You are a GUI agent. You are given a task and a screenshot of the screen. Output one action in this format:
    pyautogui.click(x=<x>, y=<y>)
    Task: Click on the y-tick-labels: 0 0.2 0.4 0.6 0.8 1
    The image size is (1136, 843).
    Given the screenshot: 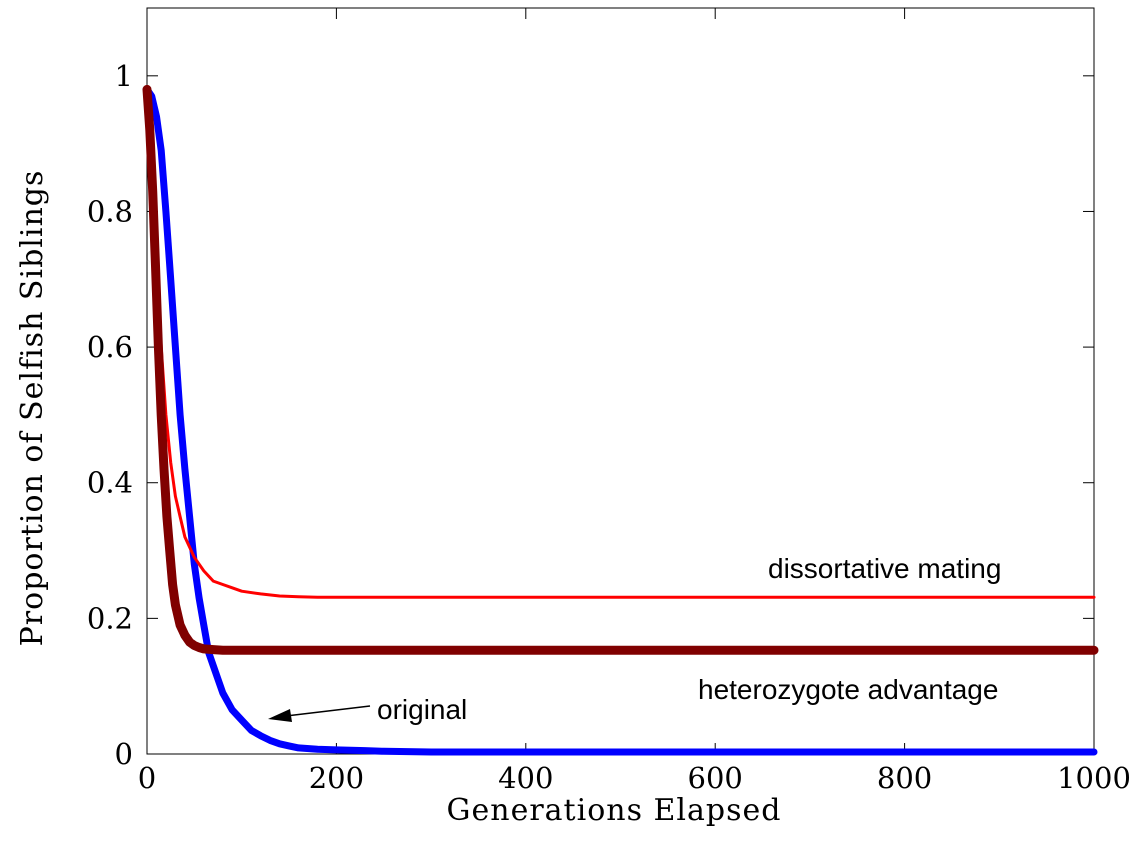 What is the action you would take?
    pyautogui.click(x=110, y=415)
    